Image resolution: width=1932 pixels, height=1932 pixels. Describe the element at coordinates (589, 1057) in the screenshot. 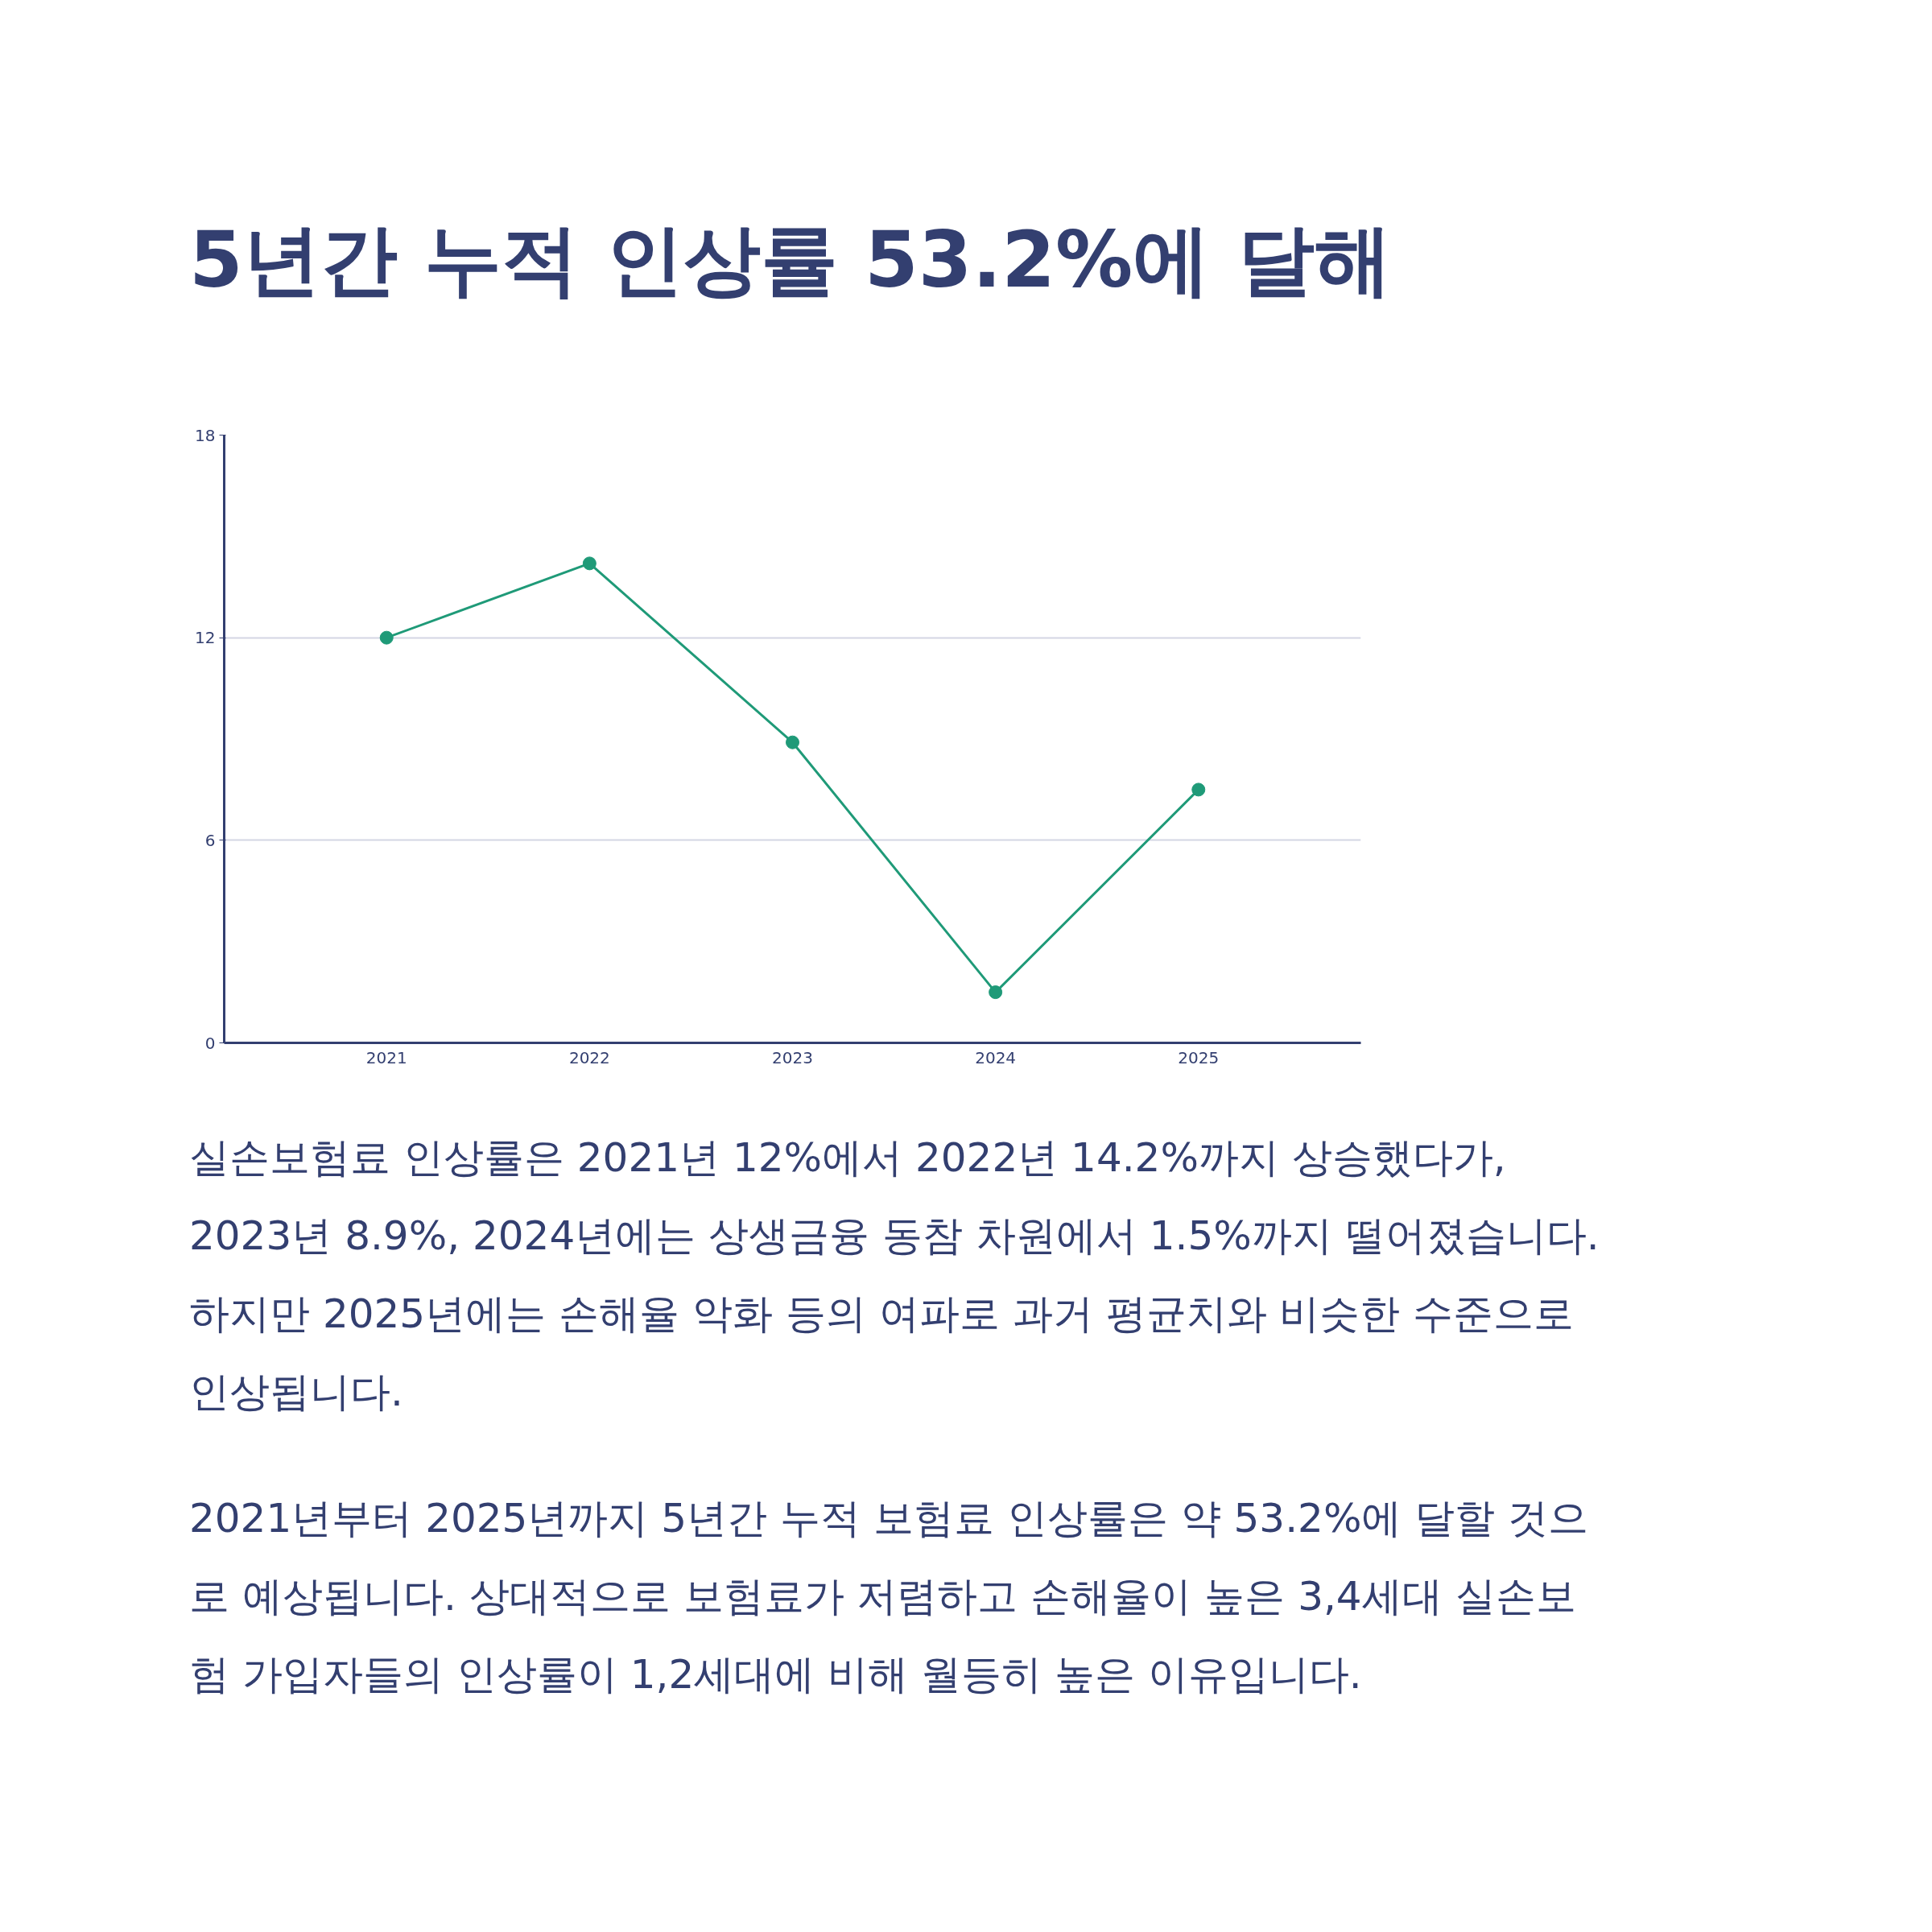

I see `x-tick-label: 2022` at that location.